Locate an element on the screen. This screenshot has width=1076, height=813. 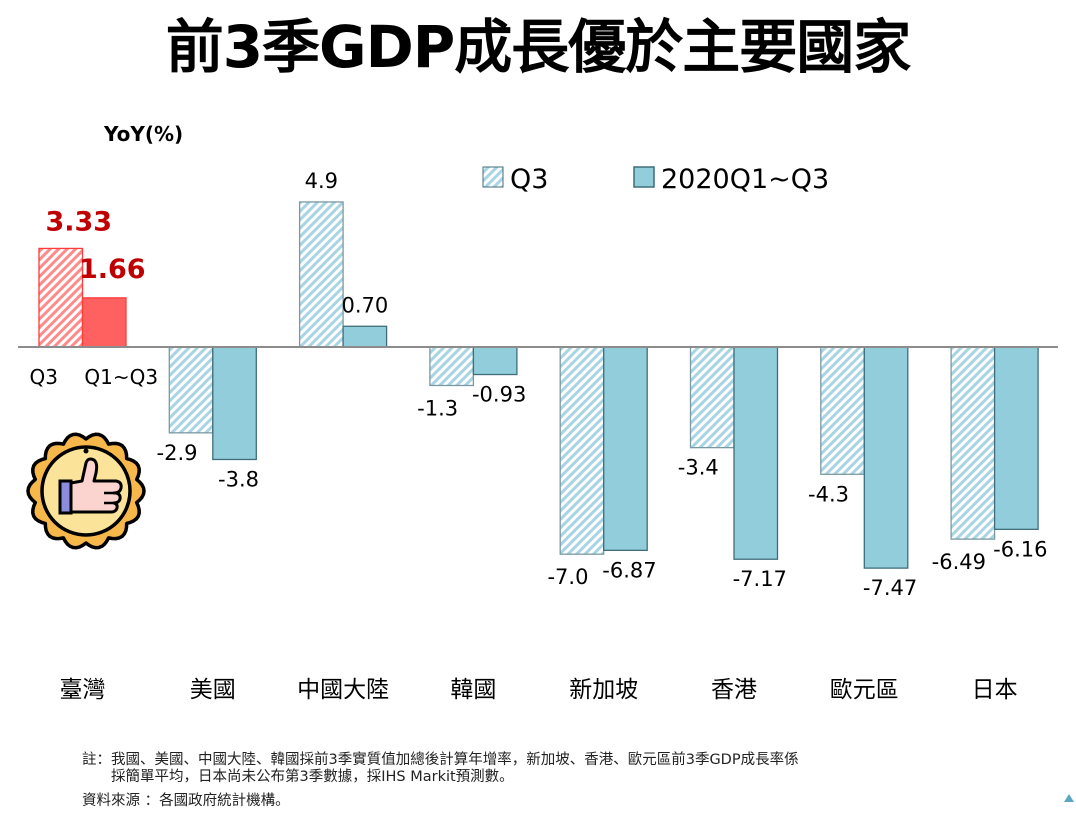
data-label: 3.33 is located at coordinates (78, 221).